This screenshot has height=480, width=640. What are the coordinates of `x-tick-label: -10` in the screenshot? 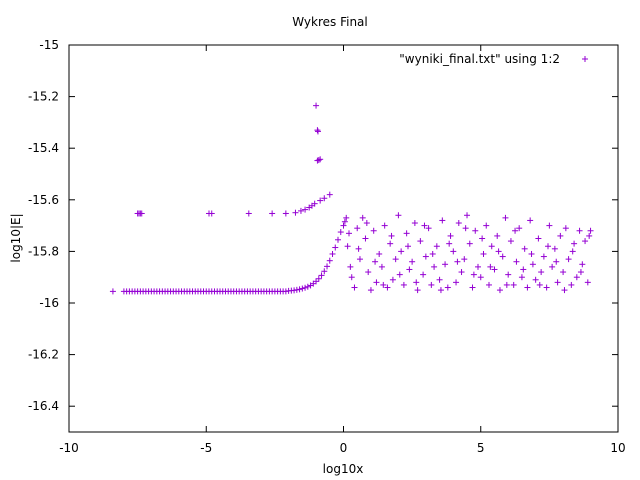 It's located at (69, 448).